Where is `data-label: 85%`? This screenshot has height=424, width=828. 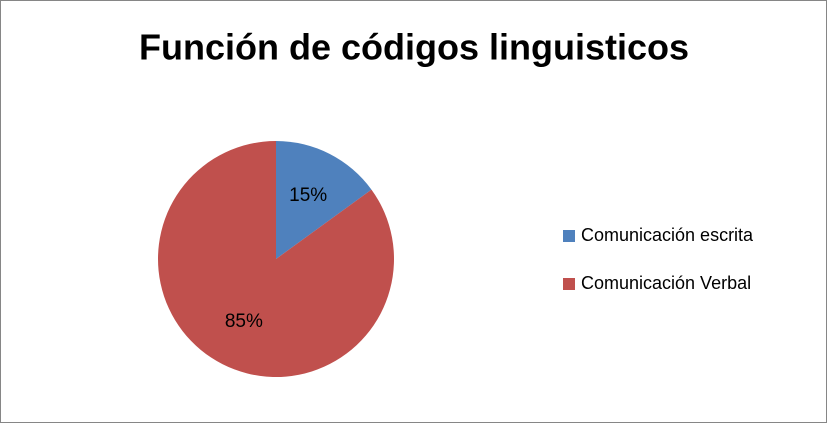
data-label: 85% is located at coordinates (244, 321).